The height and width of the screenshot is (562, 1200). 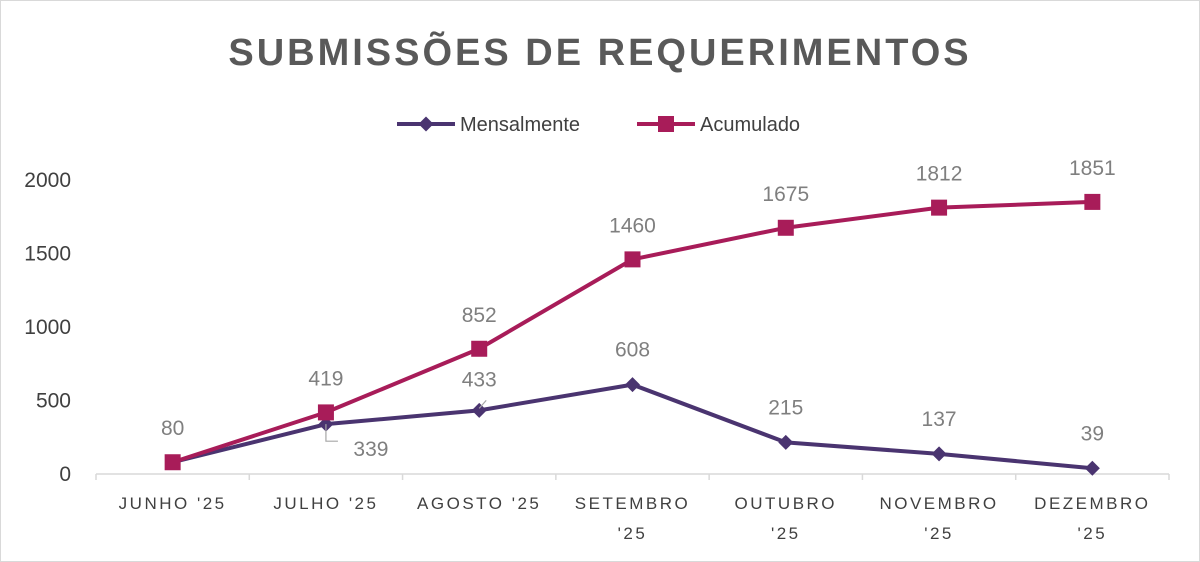 I want to click on data-label: 1812, so click(x=939, y=174).